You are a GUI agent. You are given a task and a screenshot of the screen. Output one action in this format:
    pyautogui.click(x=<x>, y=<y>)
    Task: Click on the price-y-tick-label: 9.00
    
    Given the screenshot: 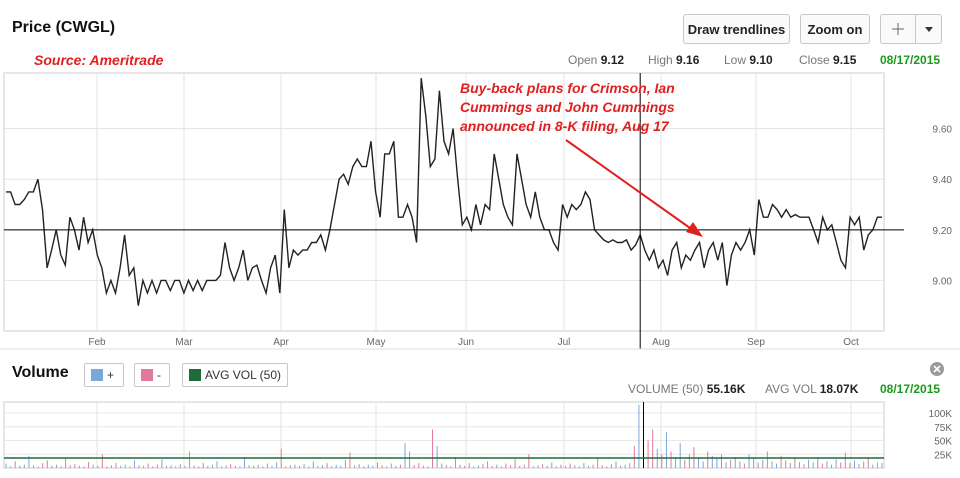 What is the action you would take?
    pyautogui.click(x=943, y=281)
    